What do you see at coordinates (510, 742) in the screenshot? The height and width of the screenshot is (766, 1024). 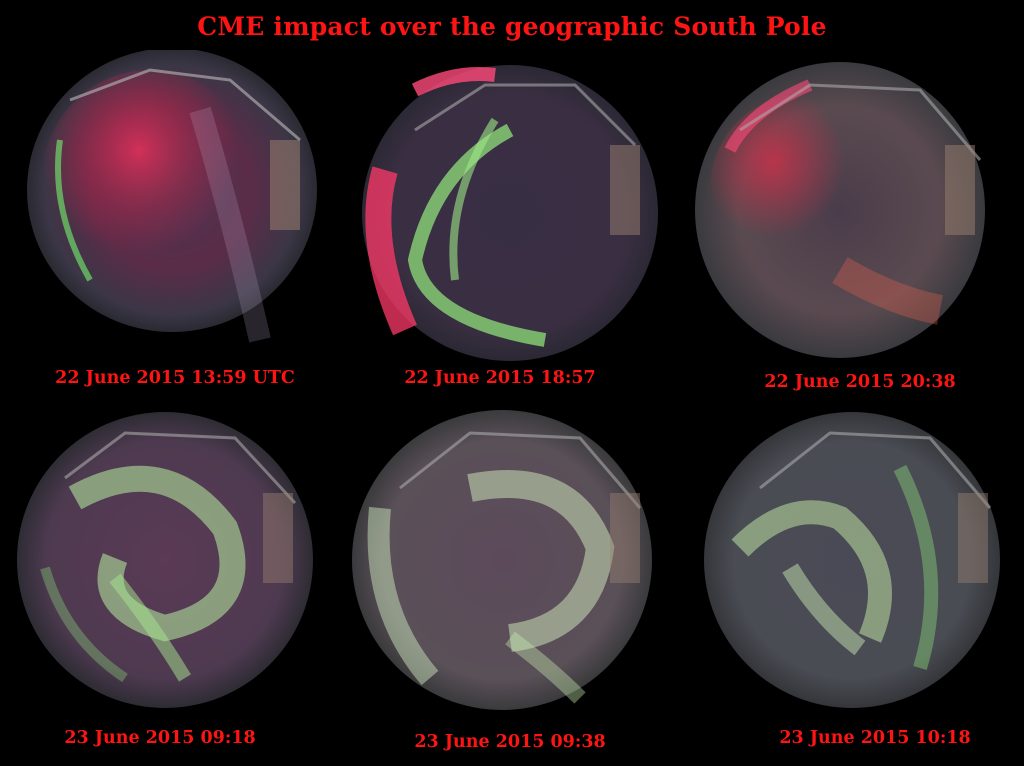 I see `photo-5-caption: 23 June 2015 09:38` at bounding box center [510, 742].